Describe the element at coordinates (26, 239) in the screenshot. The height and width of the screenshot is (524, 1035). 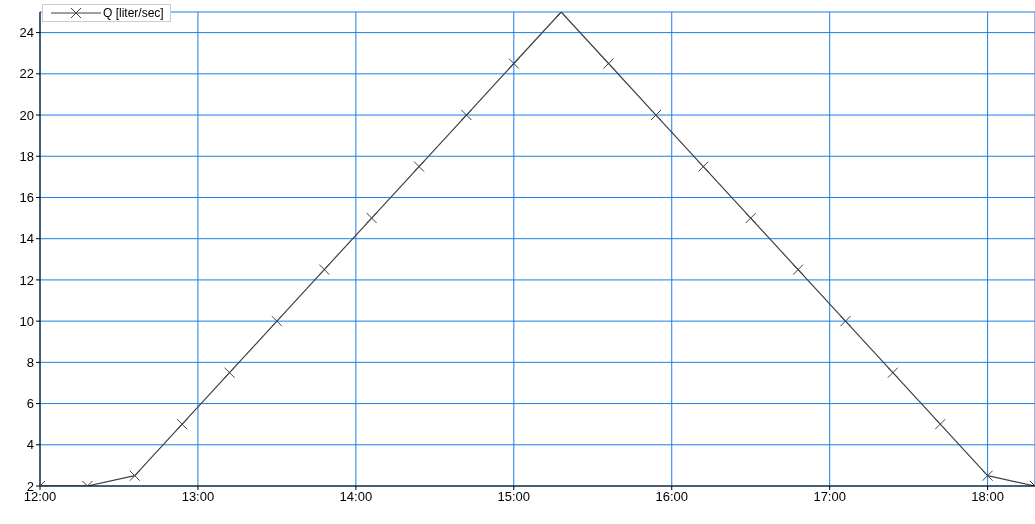
I see `y-tick-label: 14` at that location.